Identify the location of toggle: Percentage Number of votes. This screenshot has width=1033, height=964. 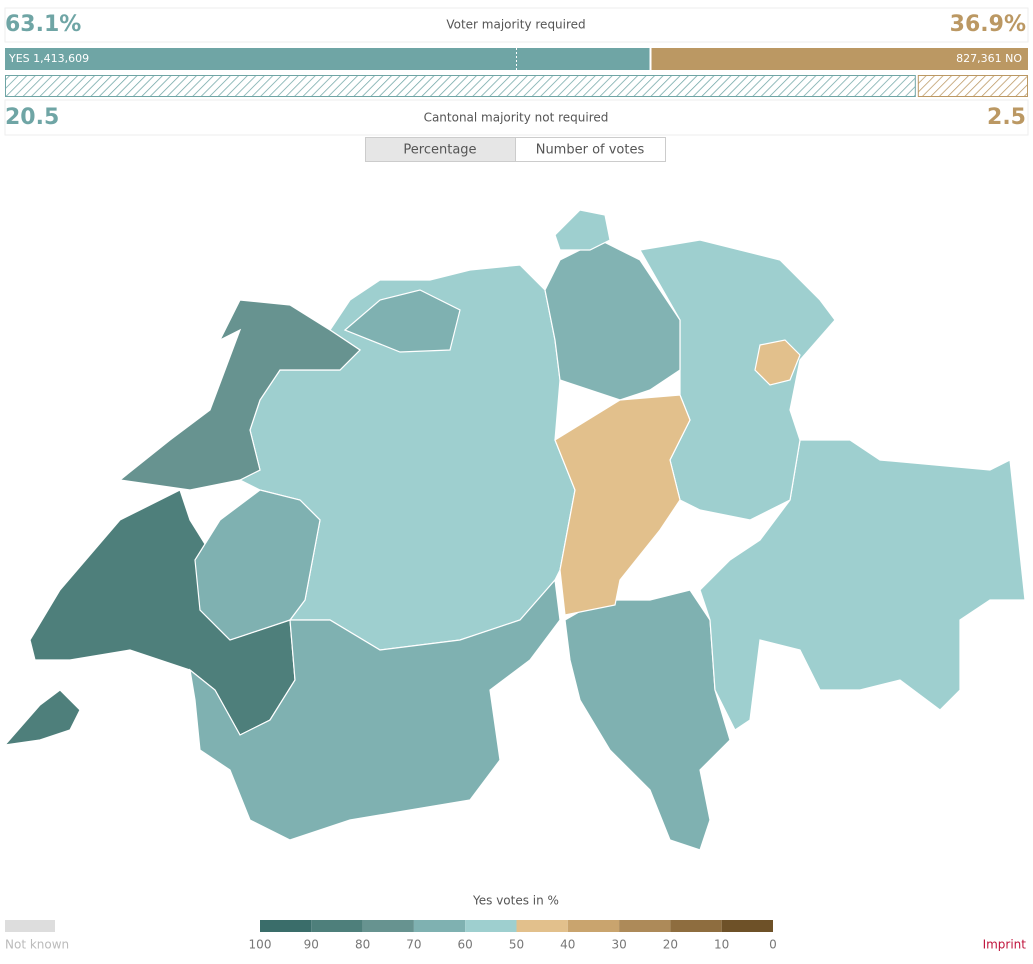
(515, 149).